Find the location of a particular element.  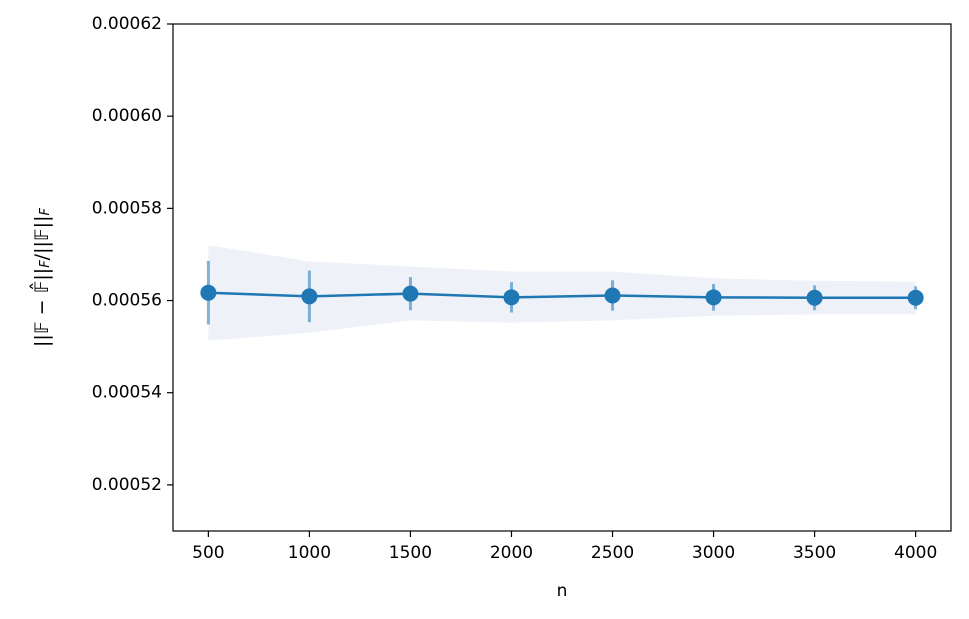

y-axis-label: ||𝔽 − 𝔽̂||F/||𝔽||F is located at coordinates (40, 277).